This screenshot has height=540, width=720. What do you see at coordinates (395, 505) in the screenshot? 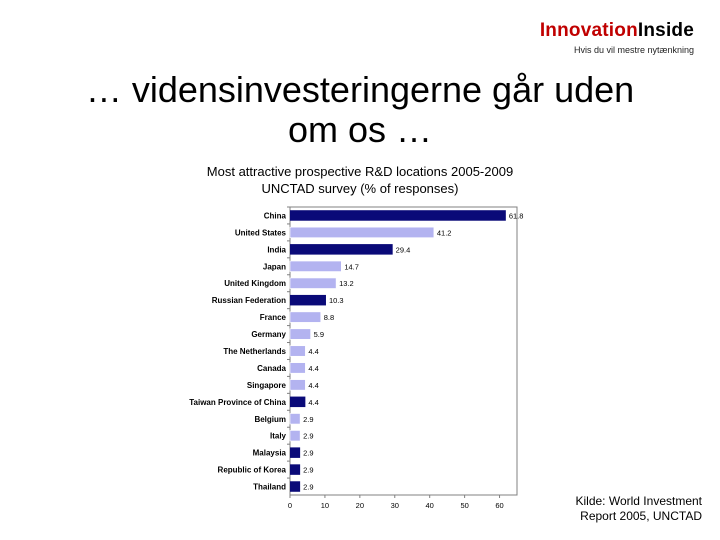
I see `x-tick-label: 30` at bounding box center [395, 505].